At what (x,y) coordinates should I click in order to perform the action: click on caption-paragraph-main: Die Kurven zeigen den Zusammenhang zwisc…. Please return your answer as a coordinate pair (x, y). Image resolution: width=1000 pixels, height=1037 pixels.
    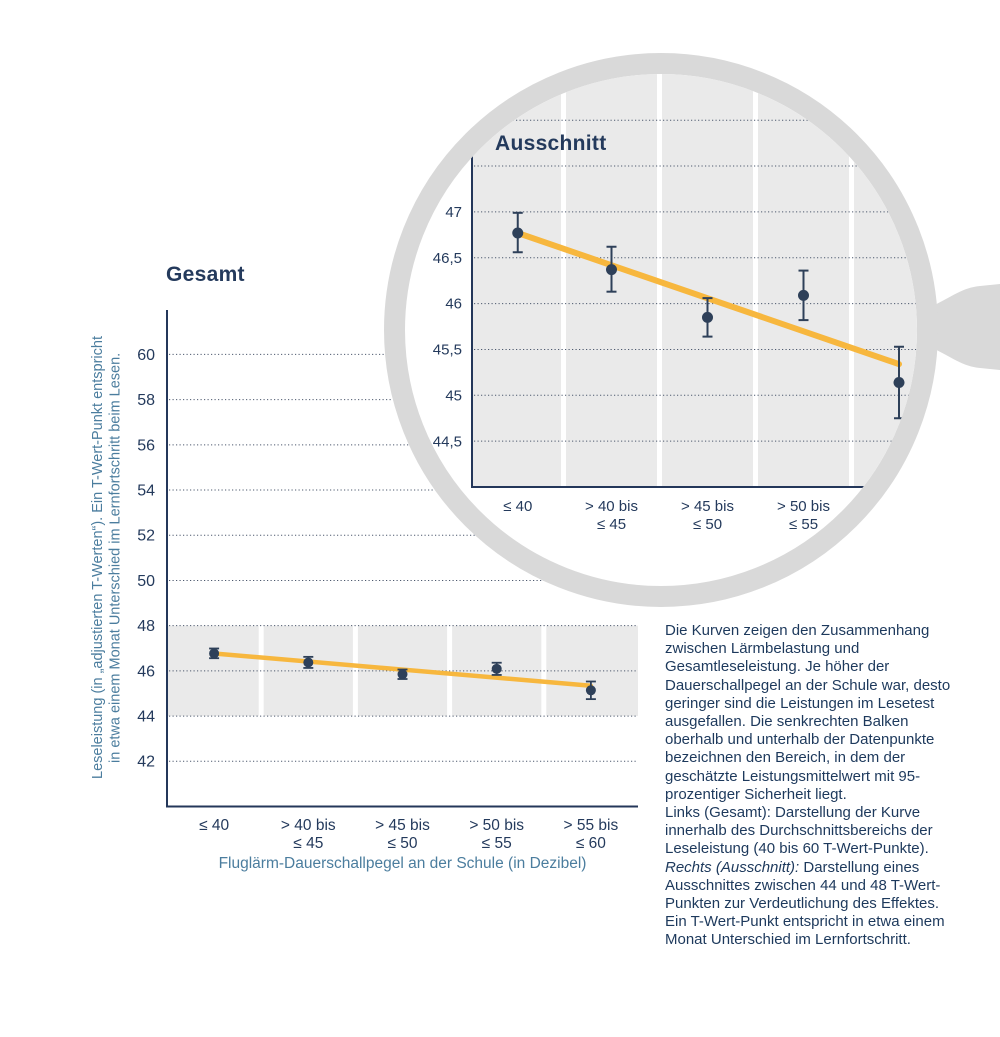
    Looking at the image, I should click on (808, 712).